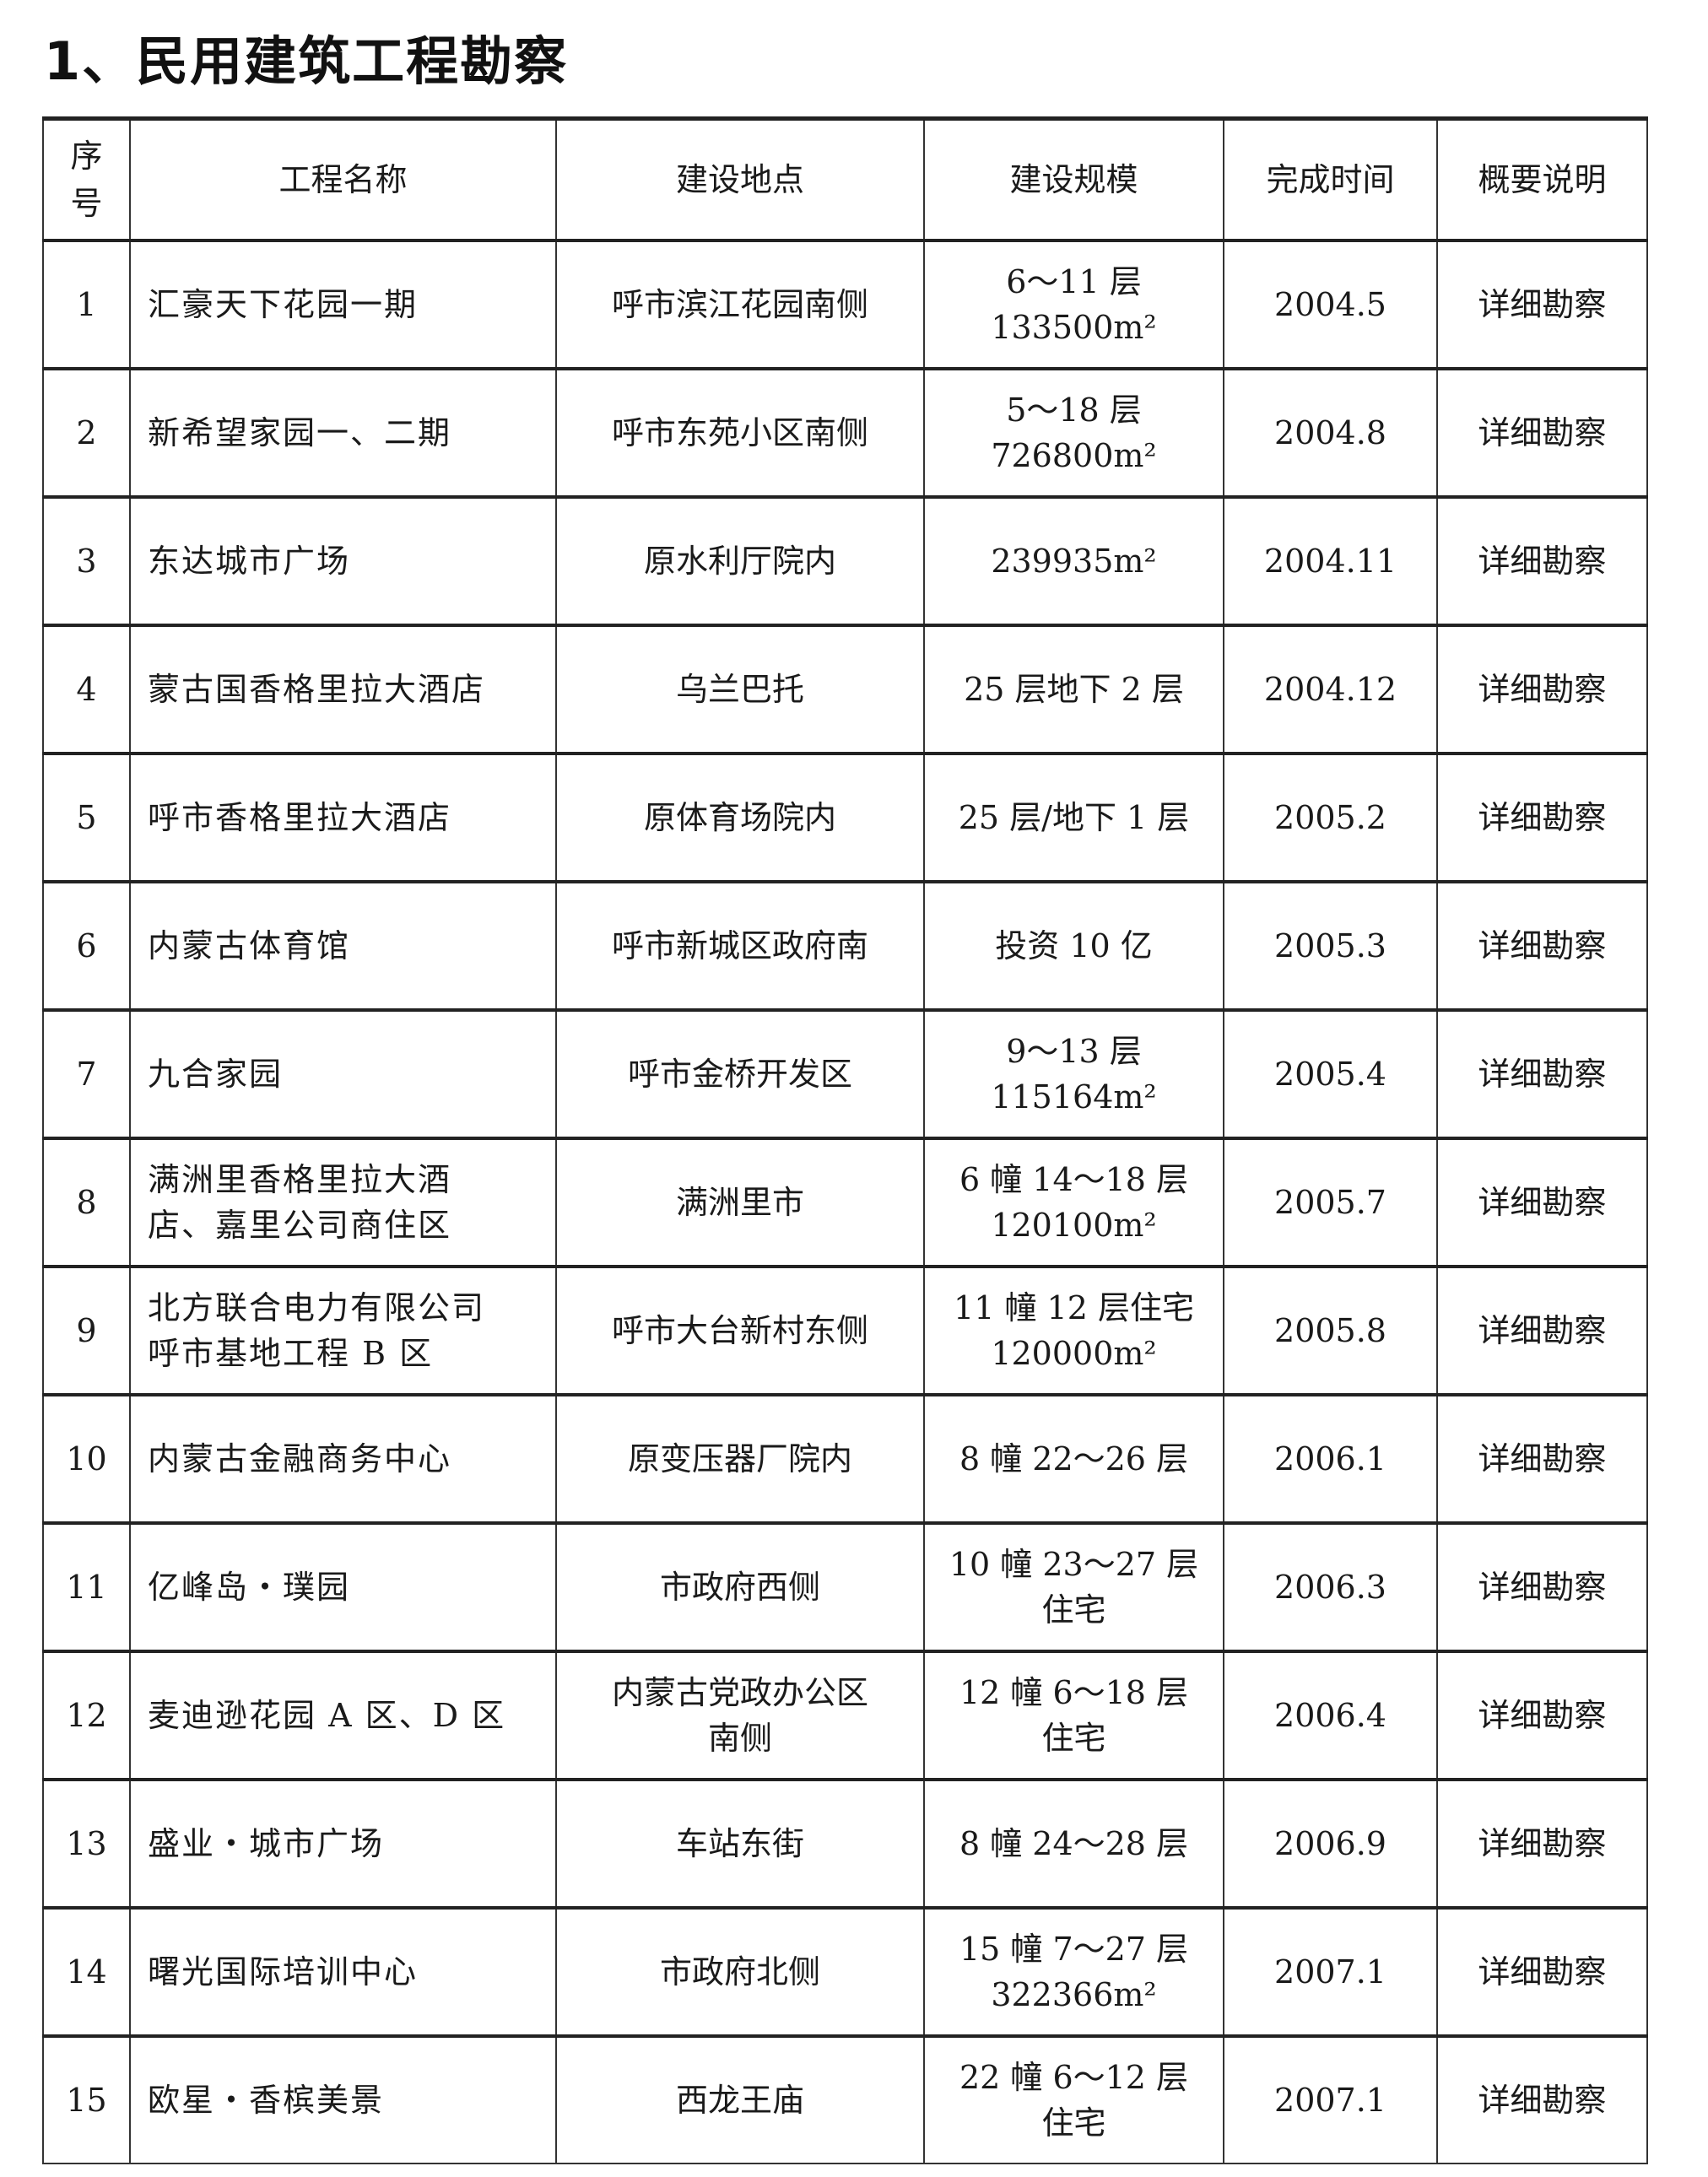 The image size is (1708, 2177). Describe the element at coordinates (86, 1330) in the screenshot. I see `cell-seq: 9` at that location.